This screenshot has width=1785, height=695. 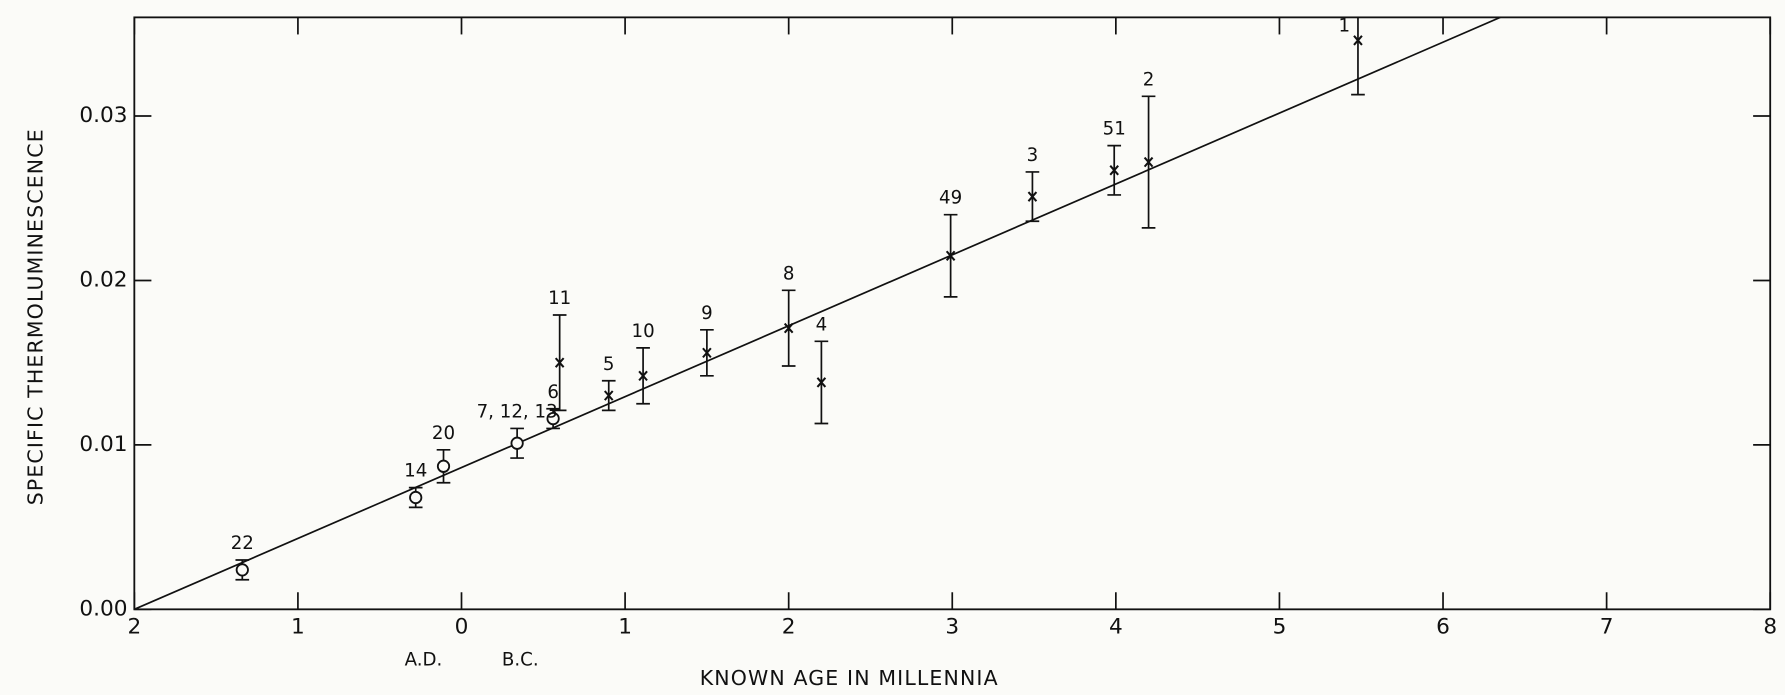 I want to click on x-tick-label: 6, so click(x=1443, y=627).